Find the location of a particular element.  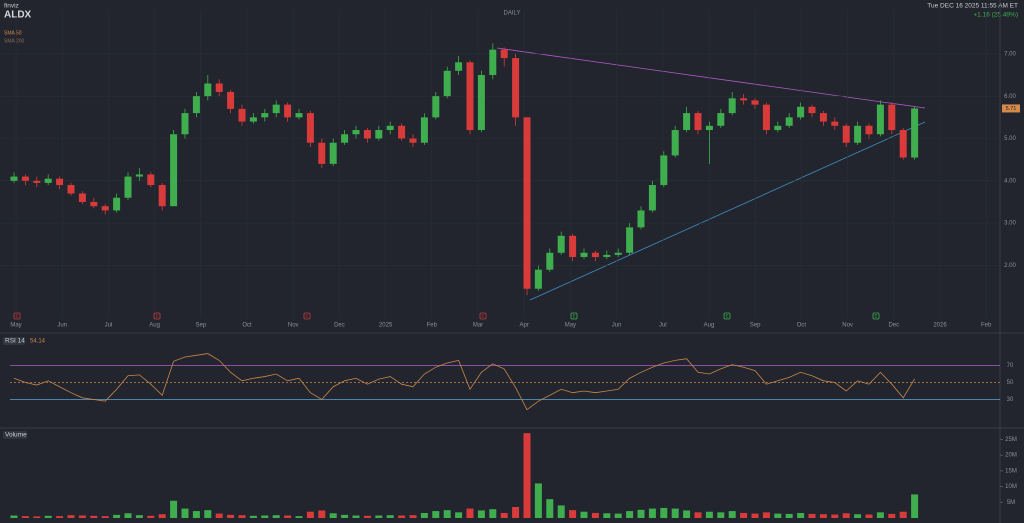

rsi-badge is located at coordinates (14, 341).